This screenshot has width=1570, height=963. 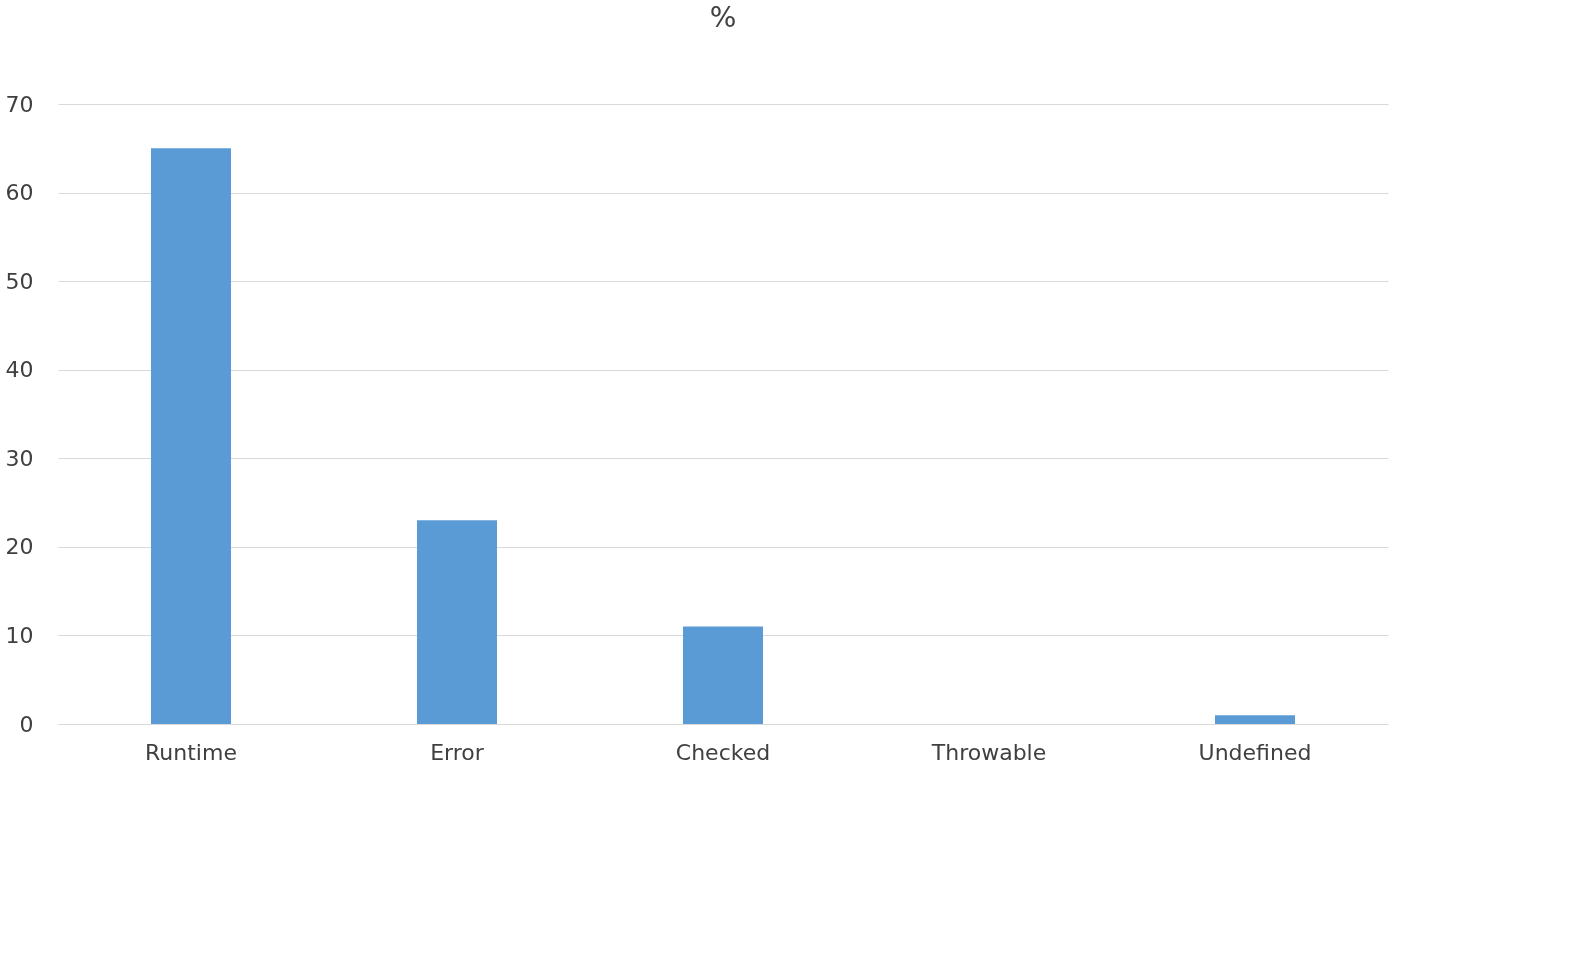 What do you see at coordinates (988, 752) in the screenshot?
I see `x-tick-label: Throwable` at bounding box center [988, 752].